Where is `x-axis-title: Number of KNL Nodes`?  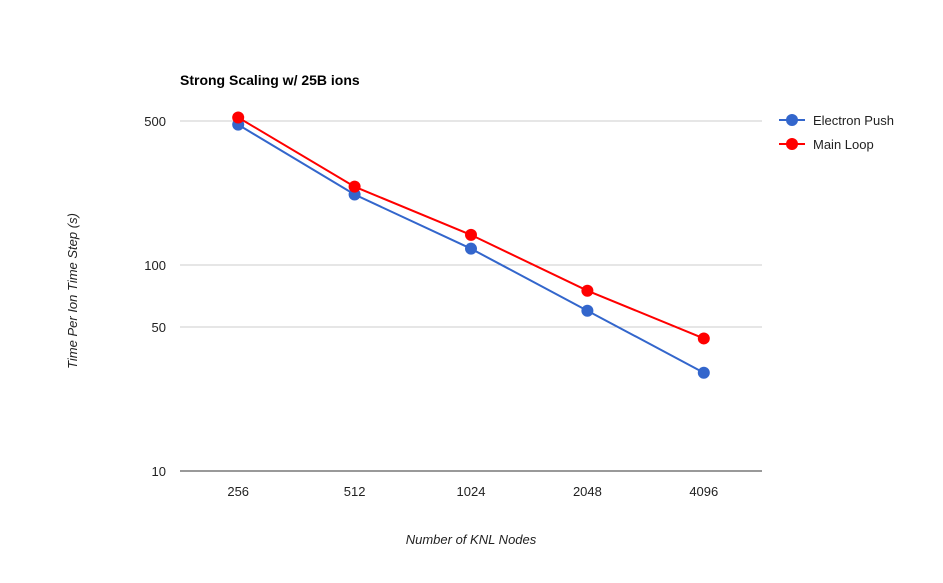
x-axis-title: Number of KNL Nodes is located at coordinates (471, 539).